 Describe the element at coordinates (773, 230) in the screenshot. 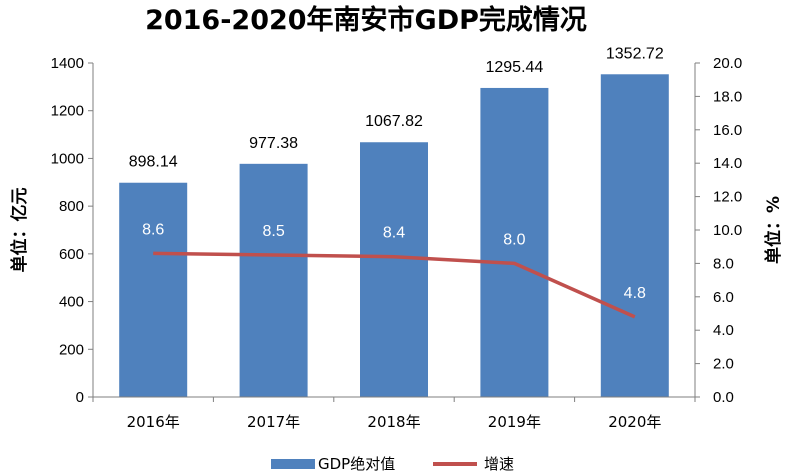

I see `right-axis-title: 单位：%` at that location.